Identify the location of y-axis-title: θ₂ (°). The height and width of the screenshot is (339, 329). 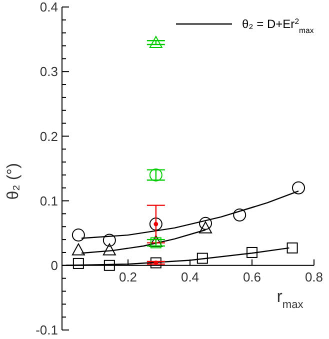
(13, 181).